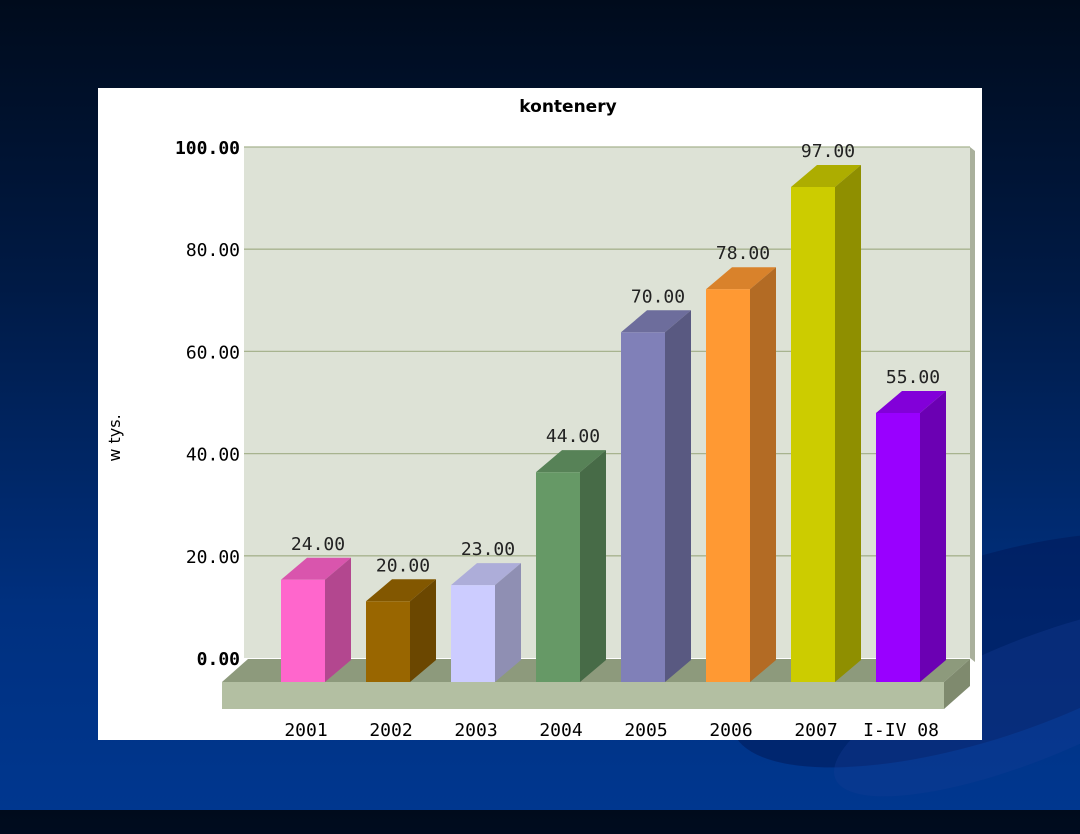 This screenshot has height=834, width=1080. I want to click on x-tick-label: 2001, so click(305, 730).